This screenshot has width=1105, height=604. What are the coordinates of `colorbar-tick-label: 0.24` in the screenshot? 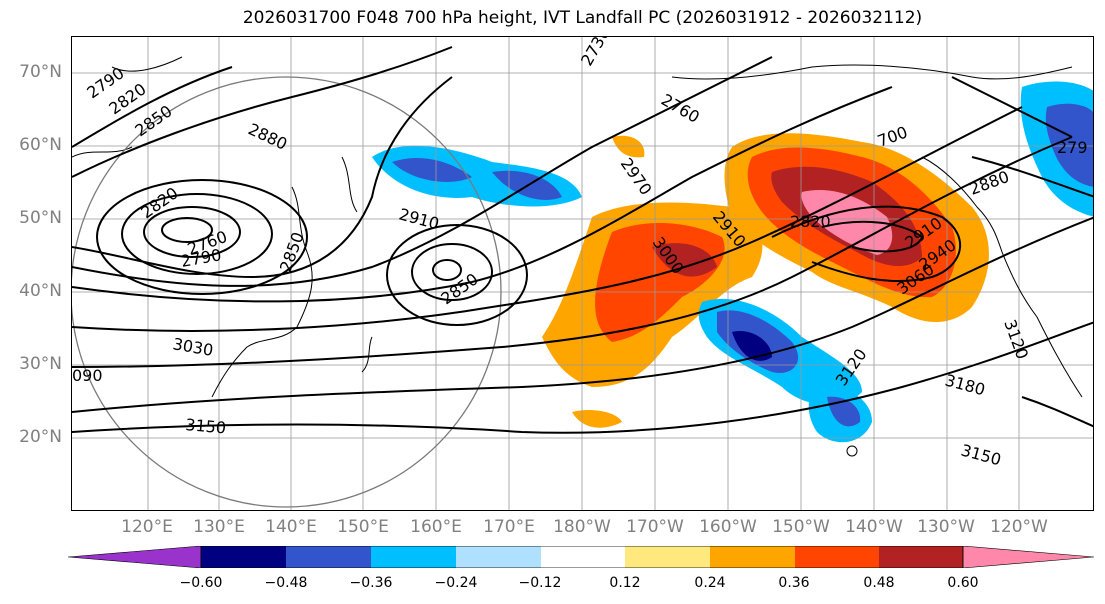 It's located at (710, 583).